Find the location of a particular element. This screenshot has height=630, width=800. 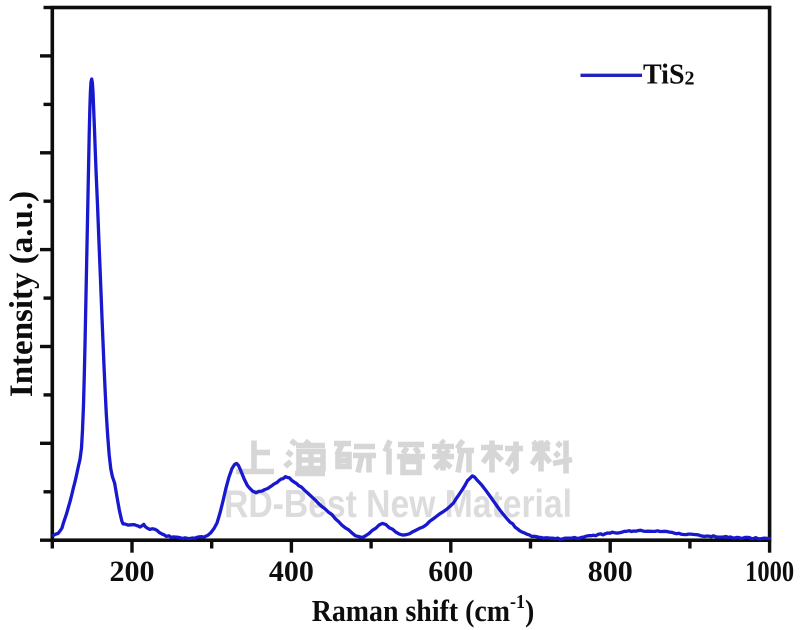

svg-text: 800 is located at coordinates (610, 571).